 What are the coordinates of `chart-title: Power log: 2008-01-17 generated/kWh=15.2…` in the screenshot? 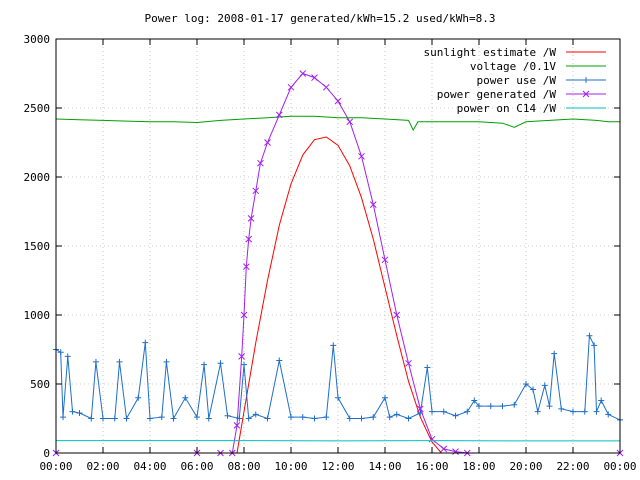 It's located at (320, 18).